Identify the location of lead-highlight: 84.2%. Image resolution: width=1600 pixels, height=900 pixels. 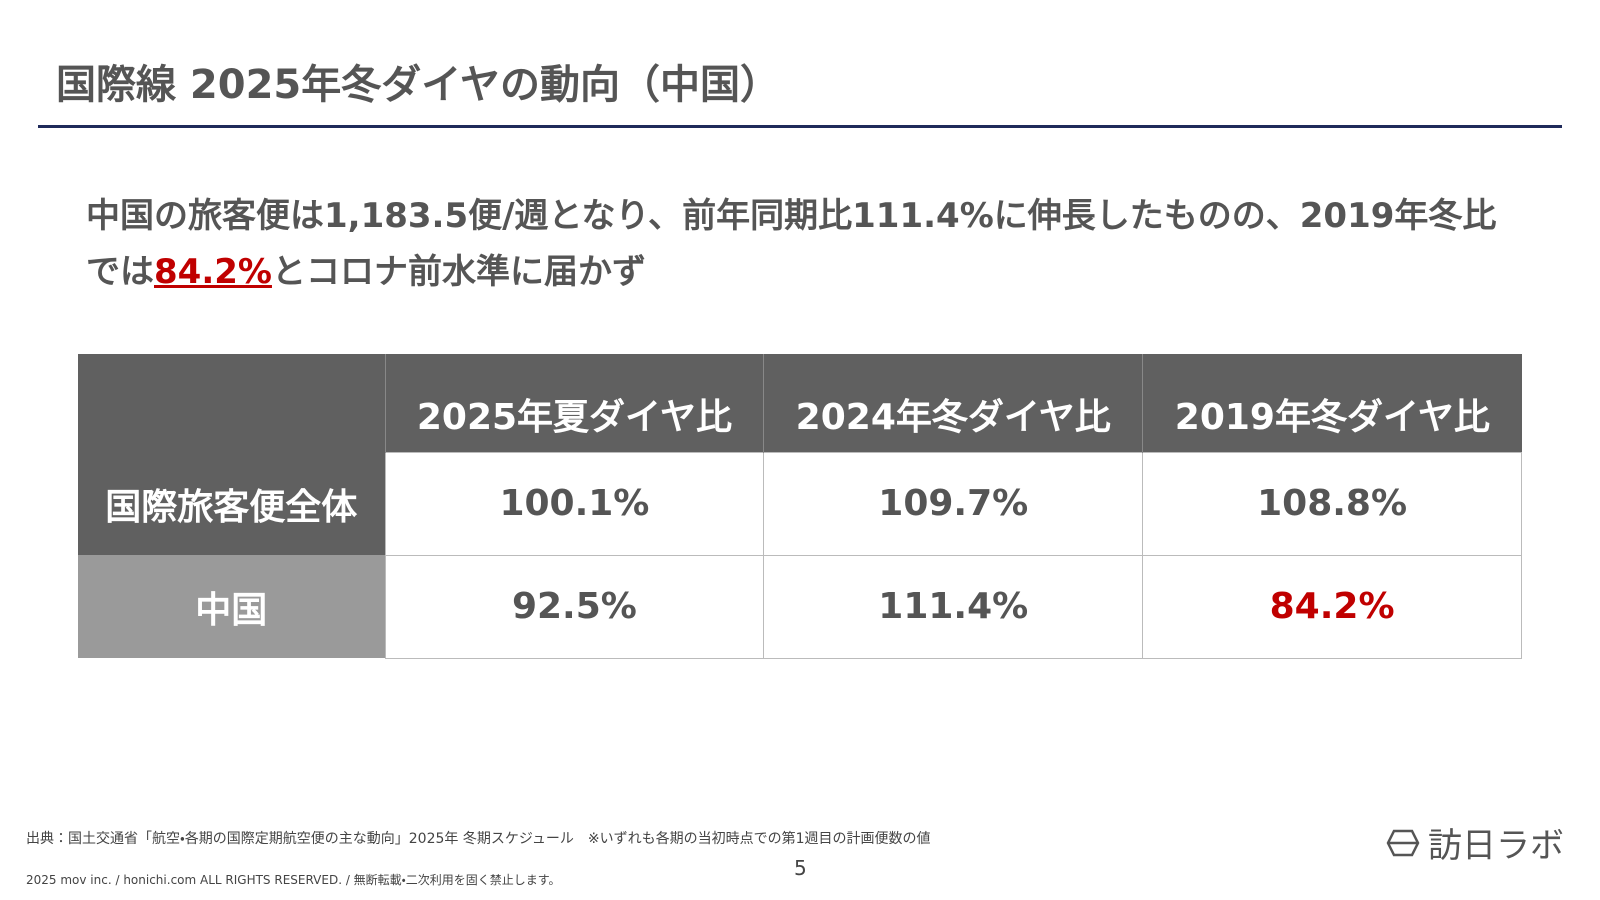
(213, 272).